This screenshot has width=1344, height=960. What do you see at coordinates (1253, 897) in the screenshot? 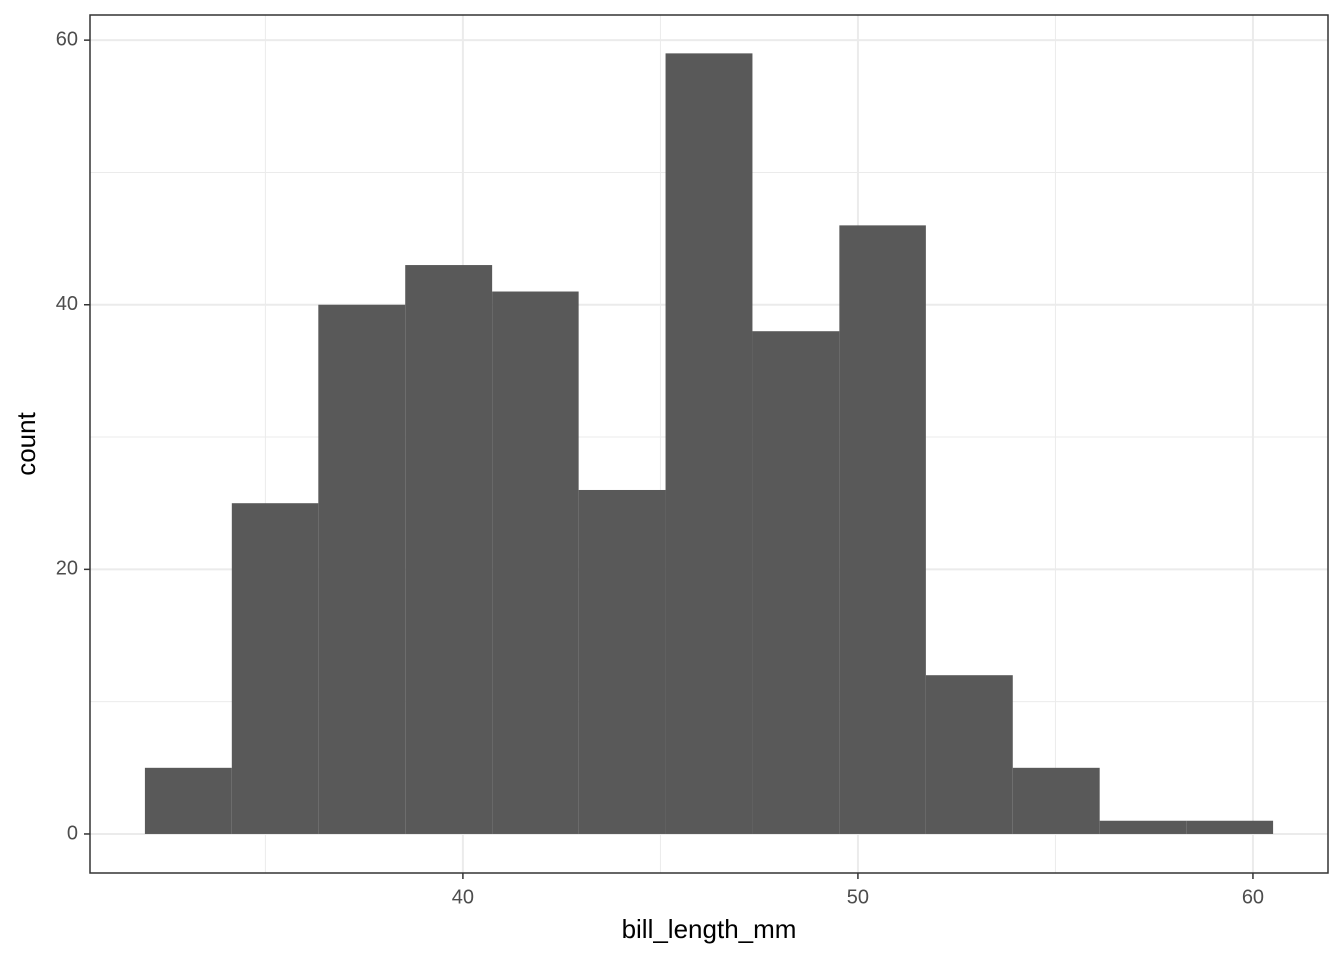
I see `x-tick-label: 60` at bounding box center [1253, 897].